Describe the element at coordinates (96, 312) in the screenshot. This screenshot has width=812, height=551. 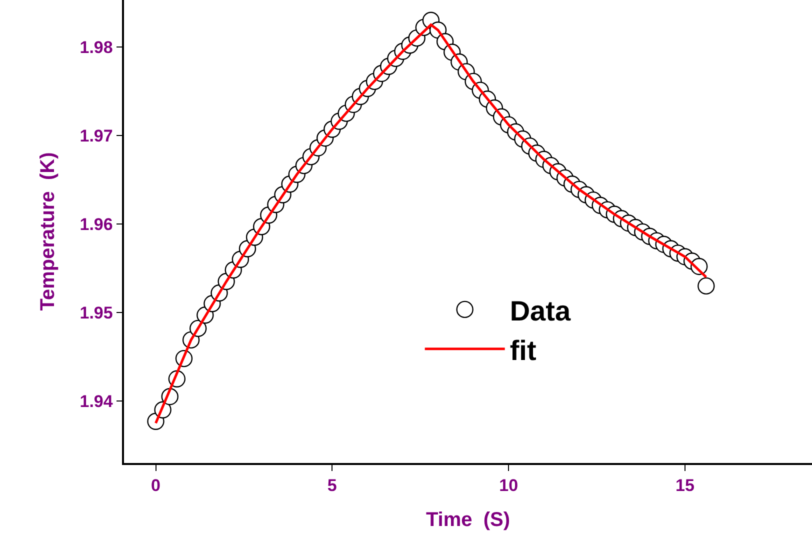
I see `y-tick-label: 1.95` at that location.